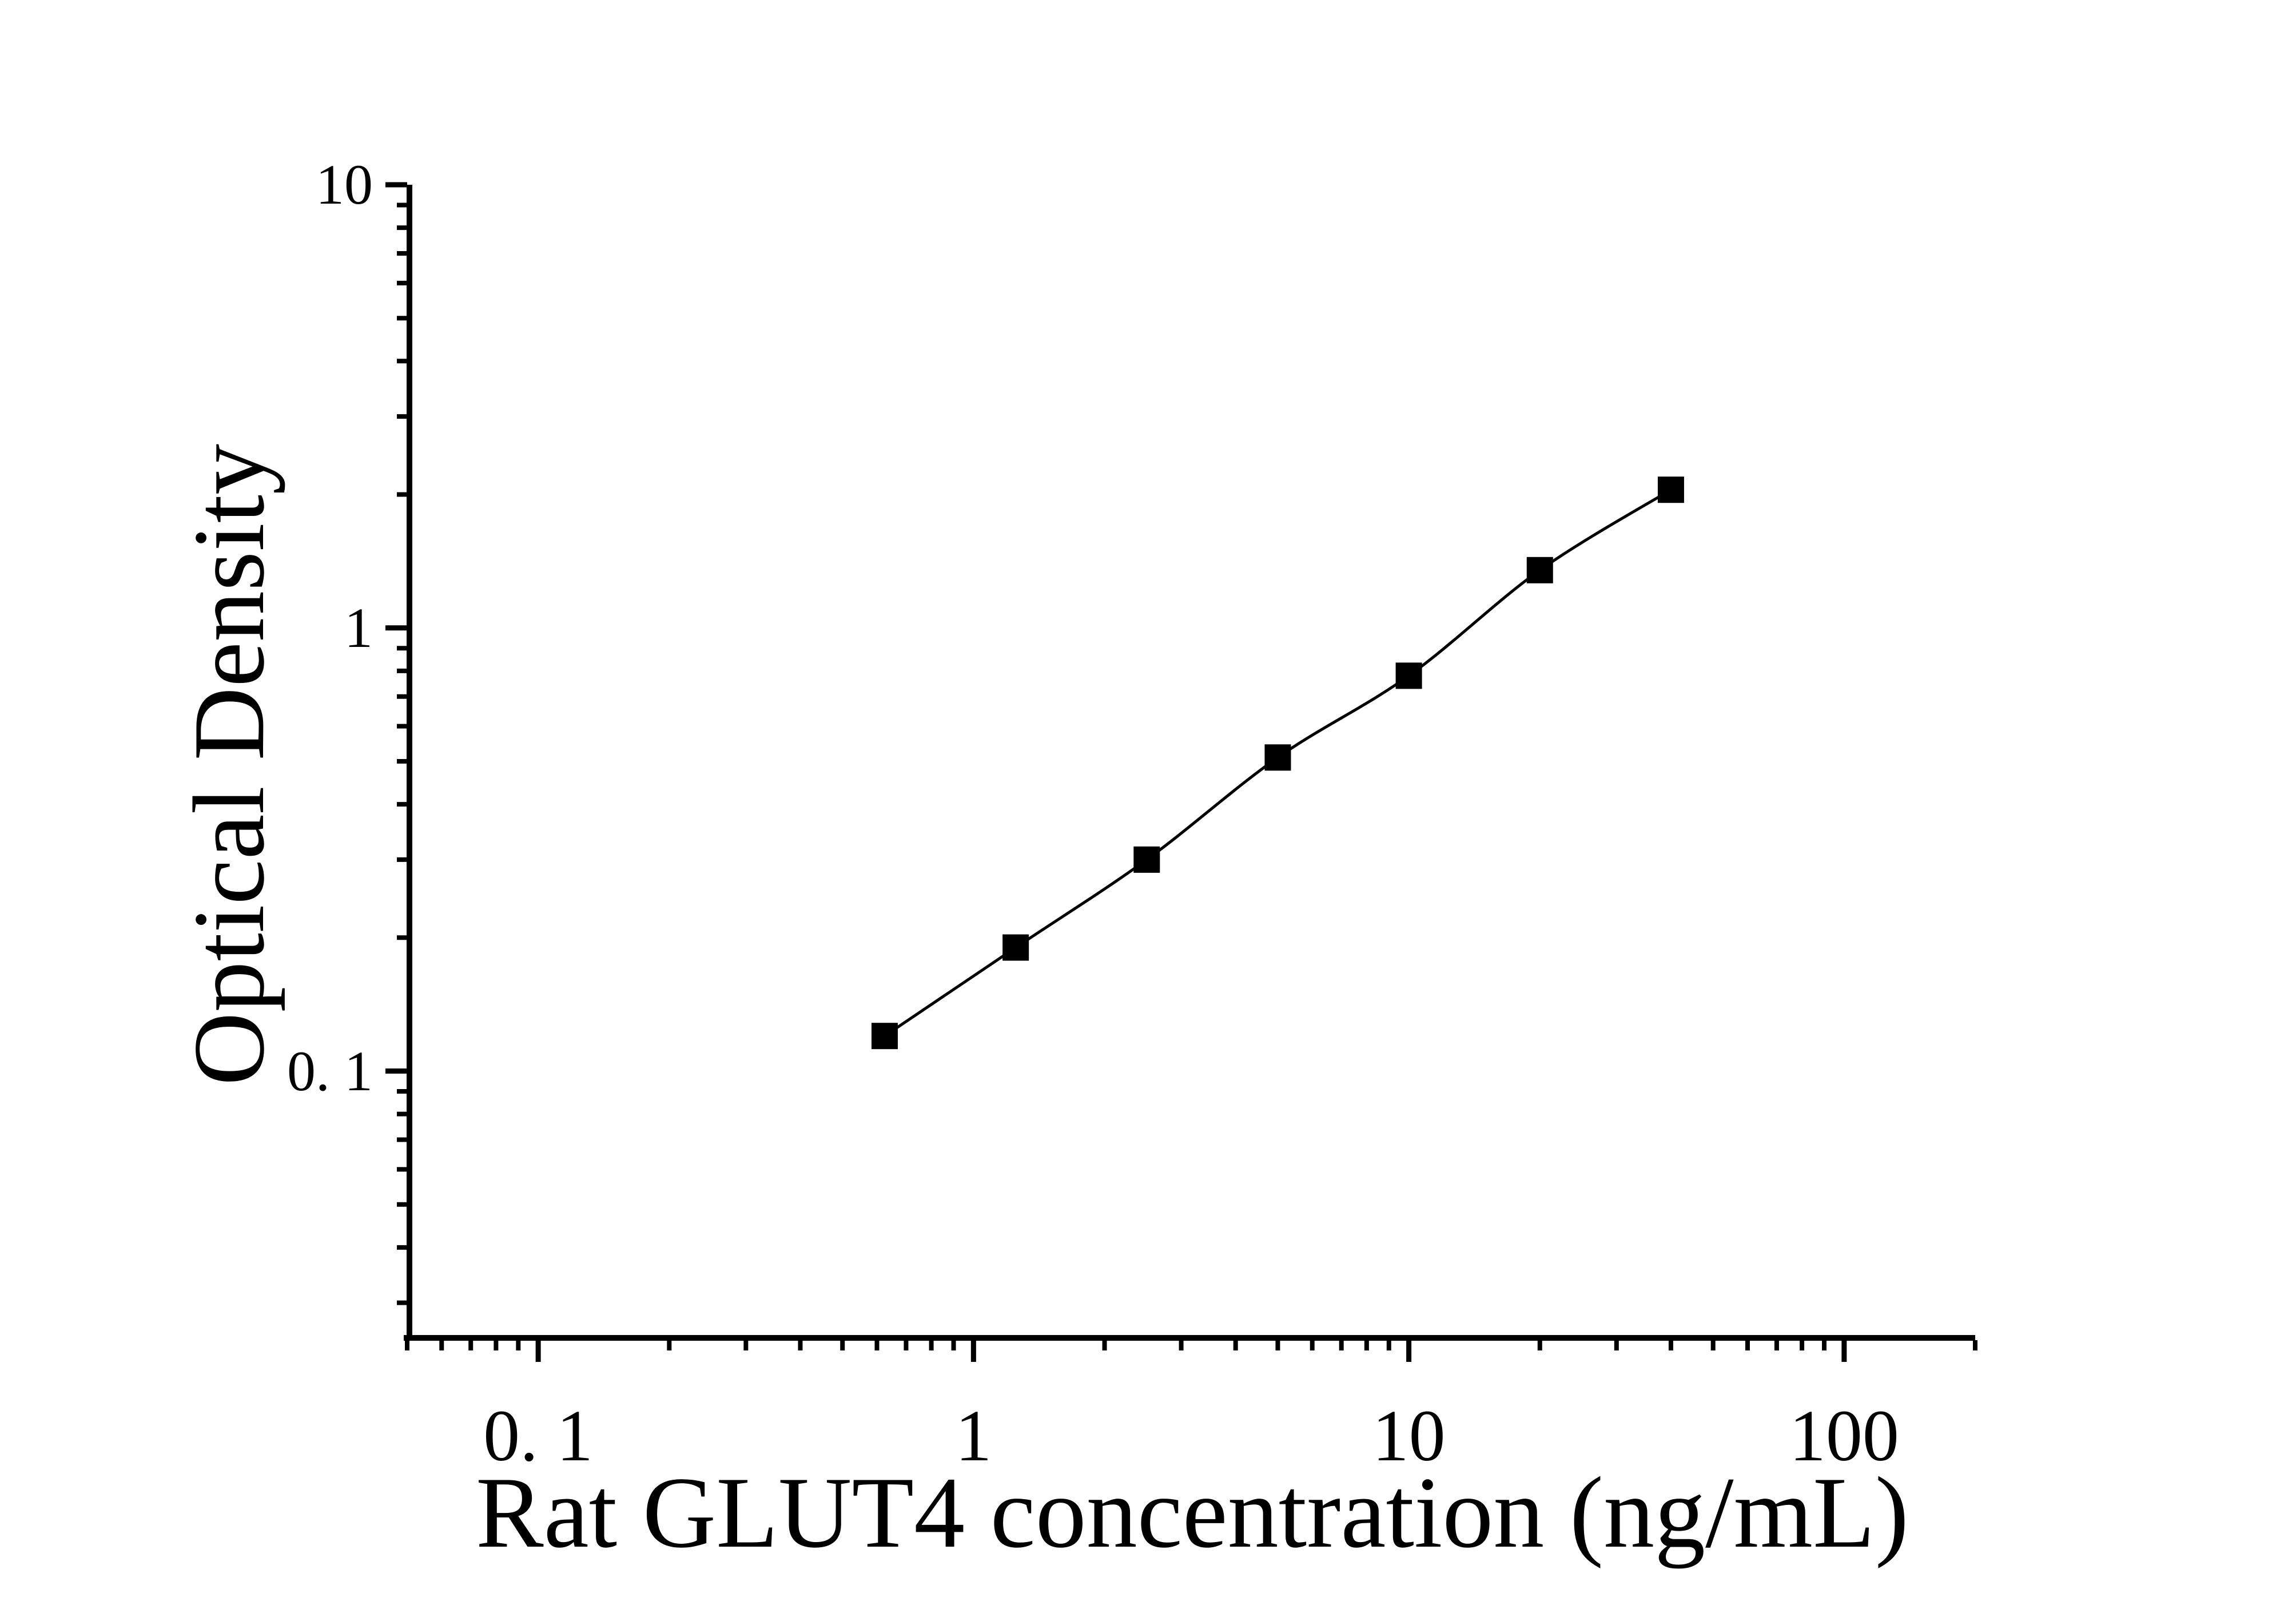 This screenshot has height=1605, width=2296. Describe the element at coordinates (538, 1435) in the screenshot. I see `x-tick-label: 0. 1` at that location.